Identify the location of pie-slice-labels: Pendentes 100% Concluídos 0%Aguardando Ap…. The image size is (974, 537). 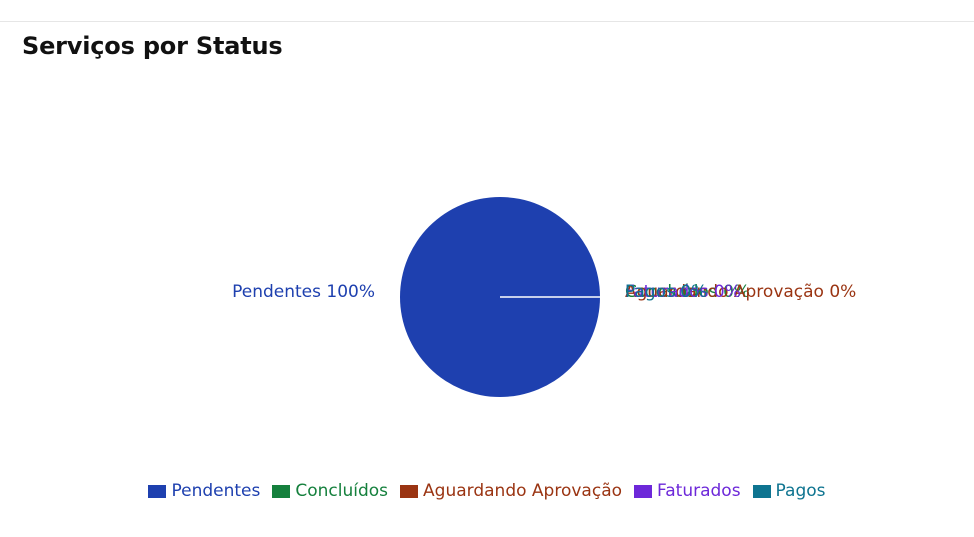
(544, 292).